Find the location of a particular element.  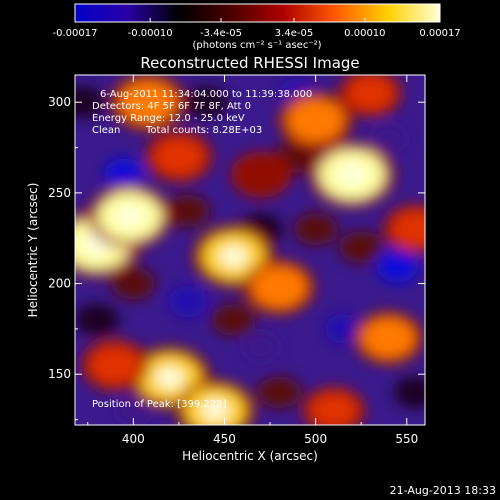

x-tick-label: 400 is located at coordinates (133, 439).